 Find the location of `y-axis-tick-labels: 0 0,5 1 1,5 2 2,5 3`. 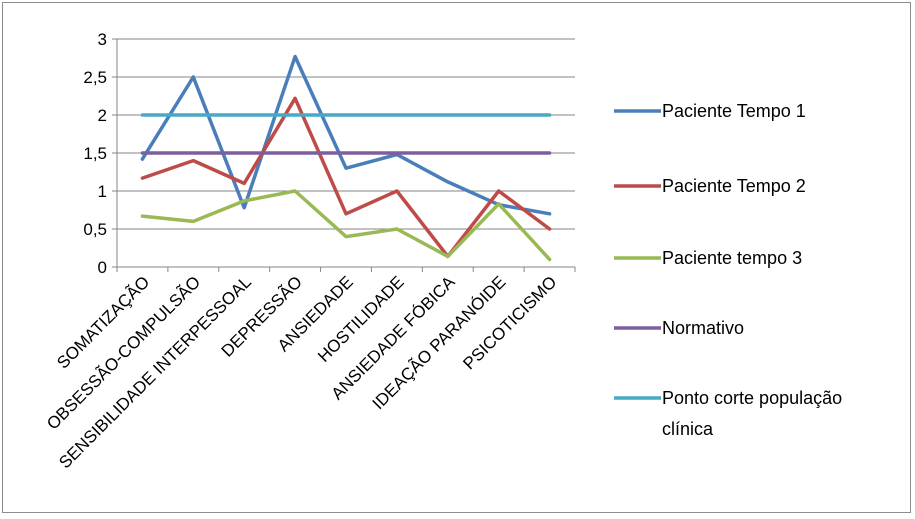

y-axis-tick-labels: 0 0,5 1 1,5 2 2,5 3 is located at coordinates (95, 153).